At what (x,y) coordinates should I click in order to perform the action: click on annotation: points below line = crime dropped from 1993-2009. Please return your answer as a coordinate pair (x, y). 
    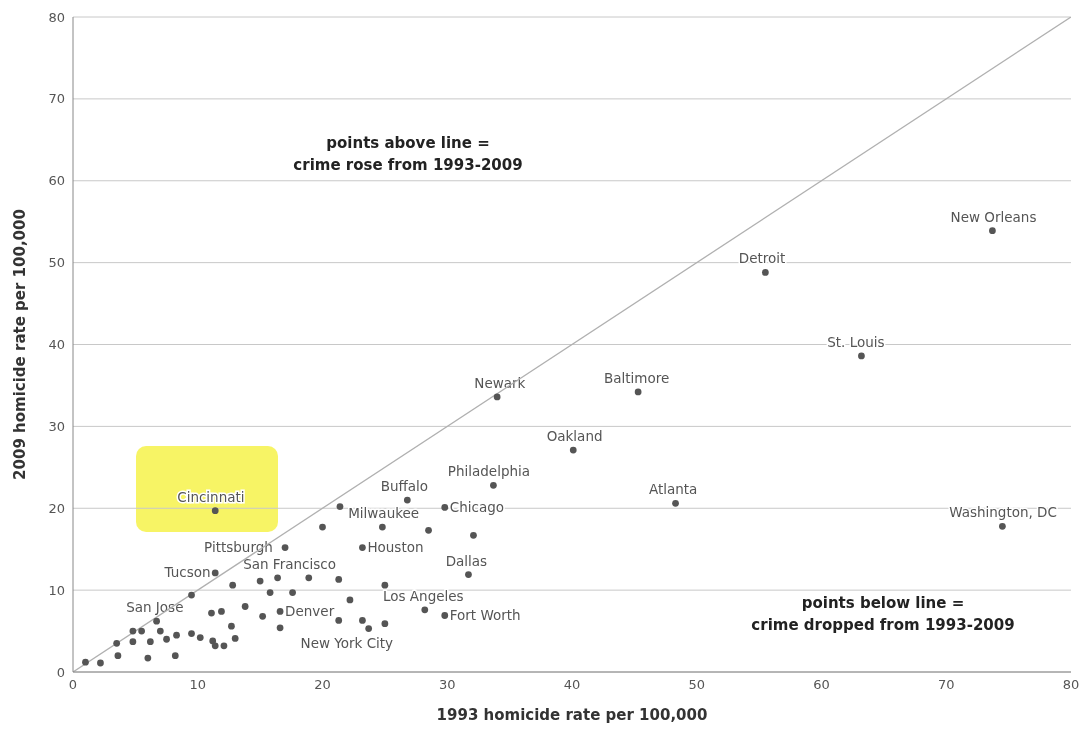
    Looking at the image, I should click on (883, 614).